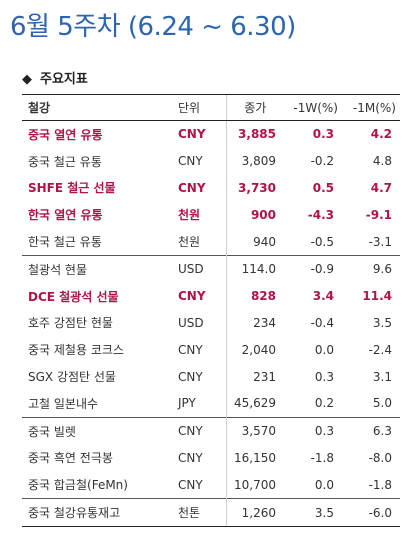 Image resolution: width=413 pixels, height=536 pixels. What do you see at coordinates (371, 512) in the screenshot?
I see `row-change-1m: -6.0` at bounding box center [371, 512].